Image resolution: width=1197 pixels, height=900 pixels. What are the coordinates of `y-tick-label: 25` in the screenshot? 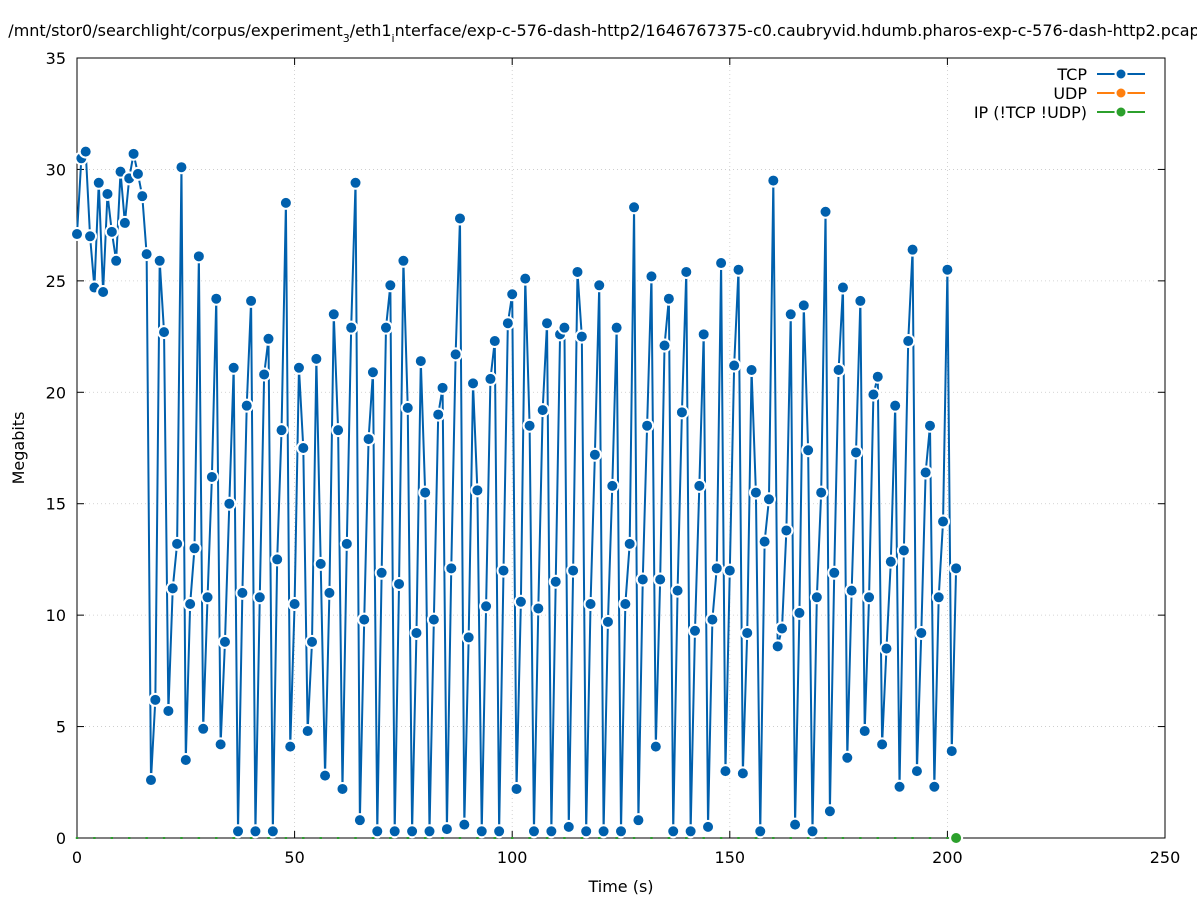 It's located at (56, 281).